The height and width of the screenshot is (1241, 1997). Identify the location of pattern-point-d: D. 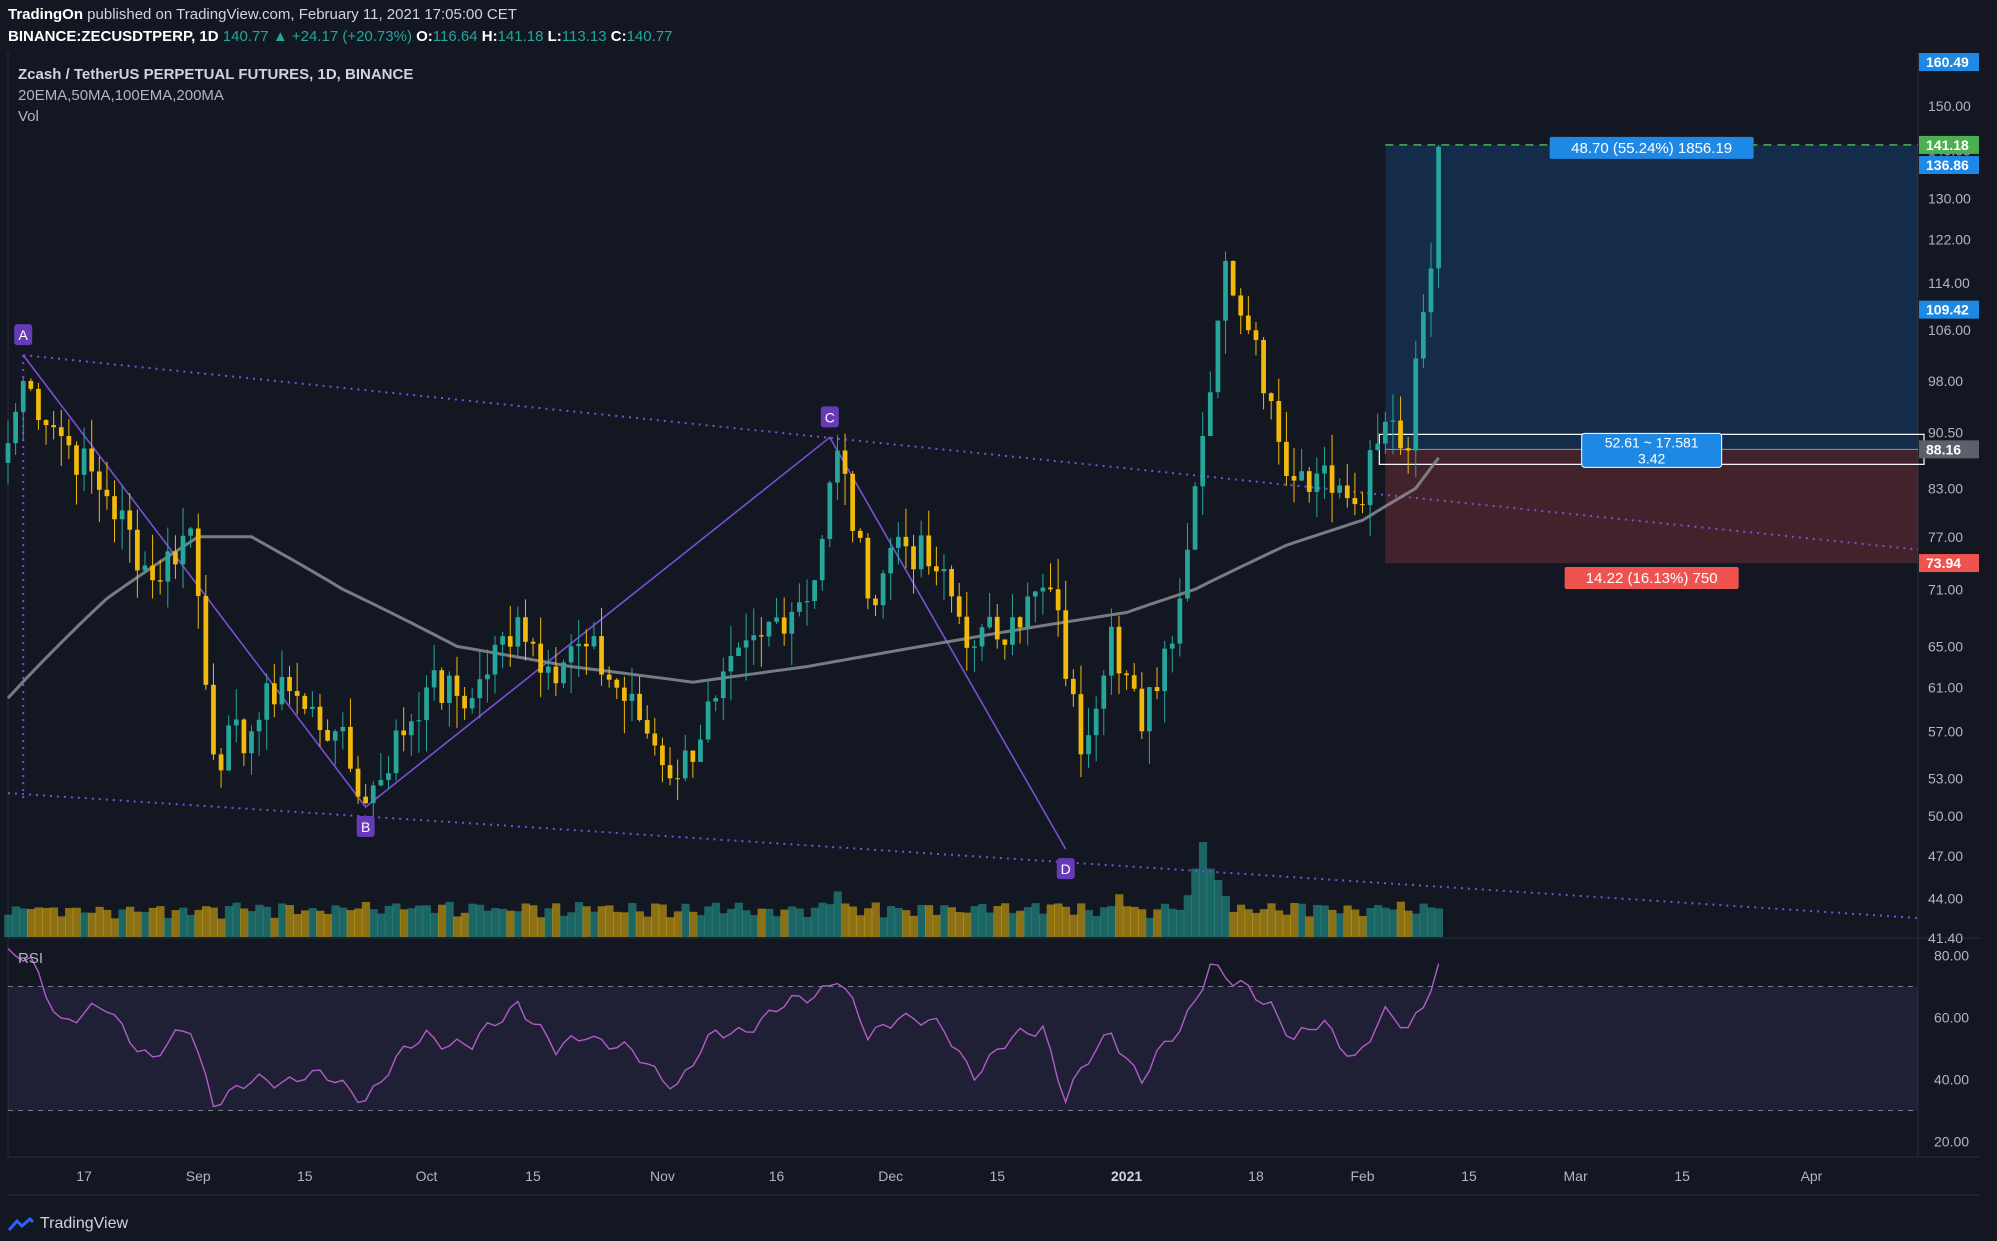
(1066, 869).